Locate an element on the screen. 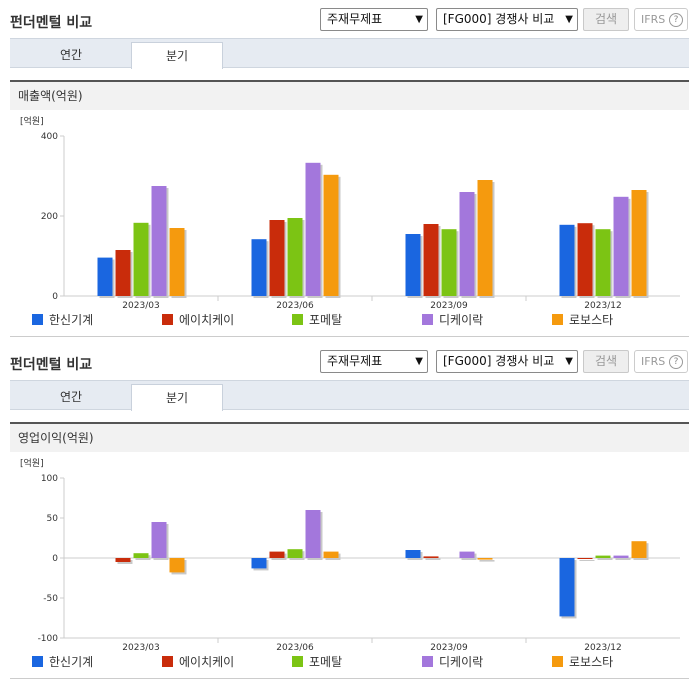 The width and height of the screenshot is (696, 684). y-tick-label: -50 is located at coordinates (50, 599).